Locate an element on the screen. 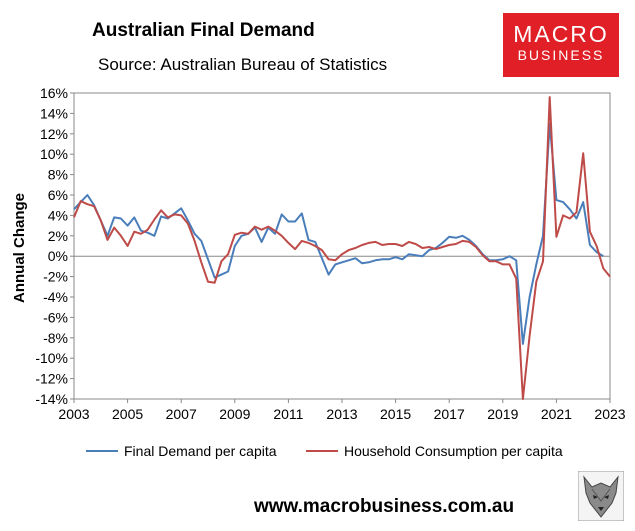 This screenshot has width=635, height=531. y-tick-label: 4% is located at coordinates (58, 215).